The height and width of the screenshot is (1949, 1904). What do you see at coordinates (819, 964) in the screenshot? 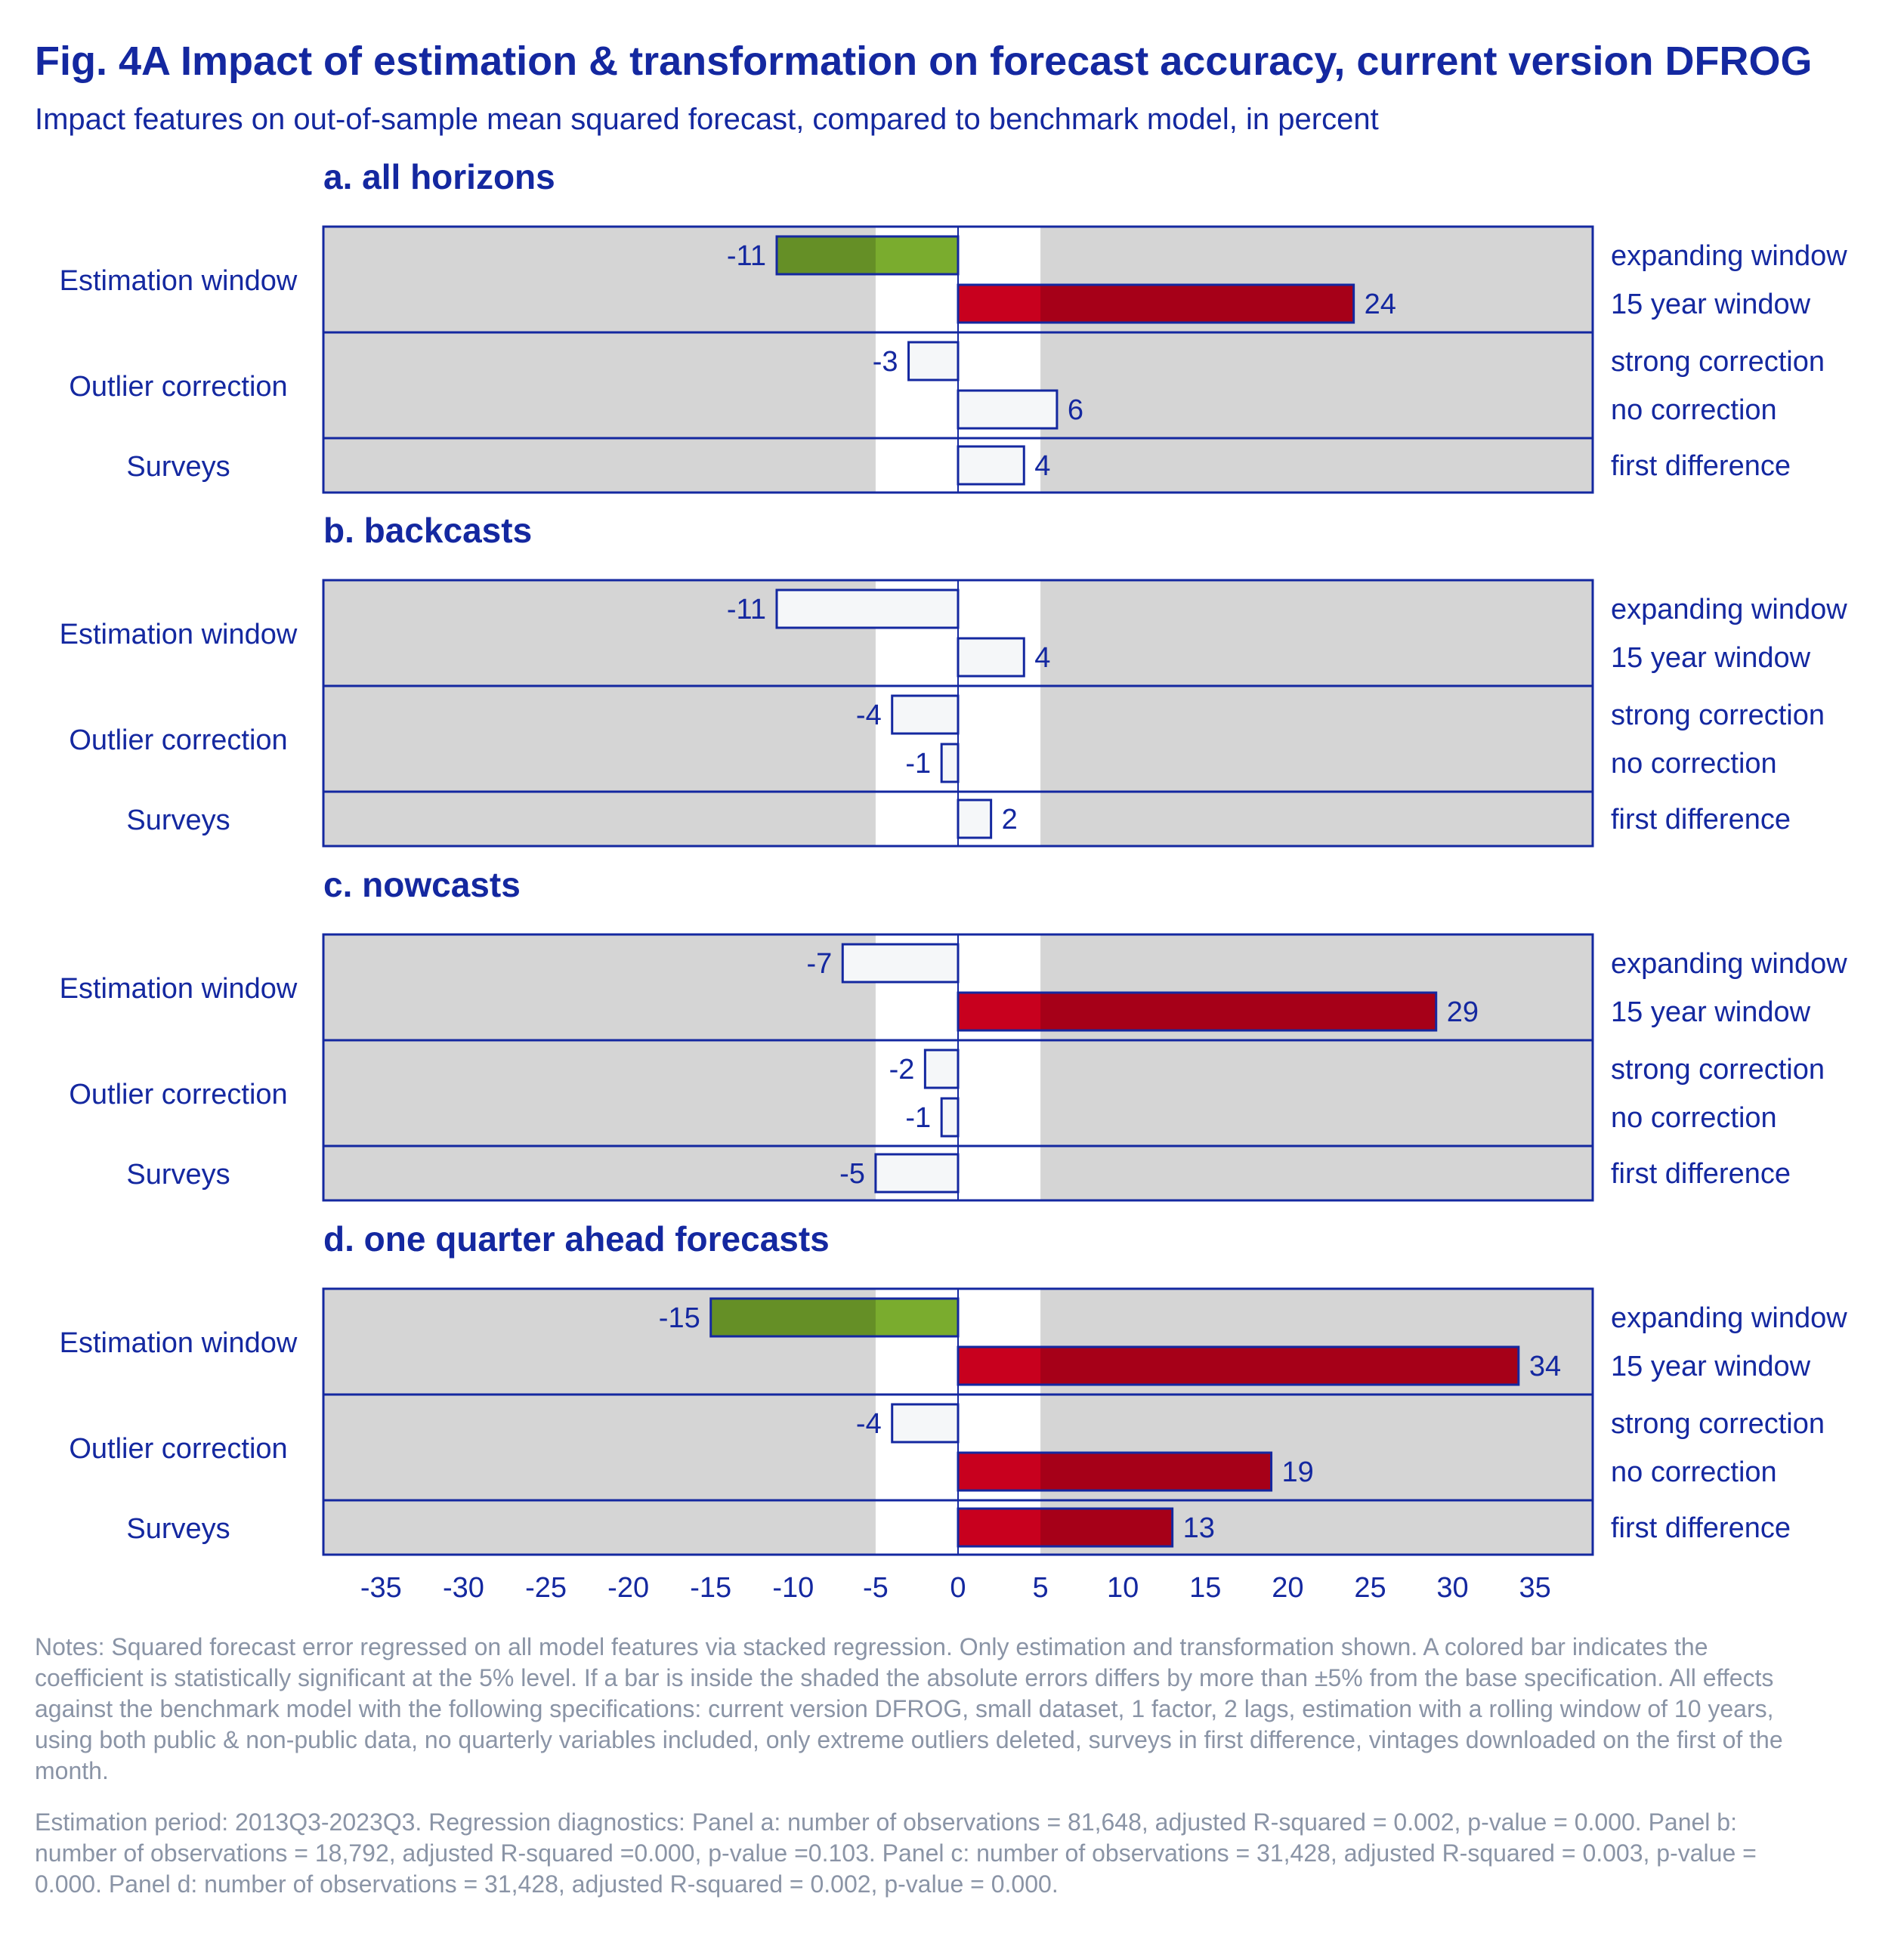
I see `data-label: -7` at bounding box center [819, 964].